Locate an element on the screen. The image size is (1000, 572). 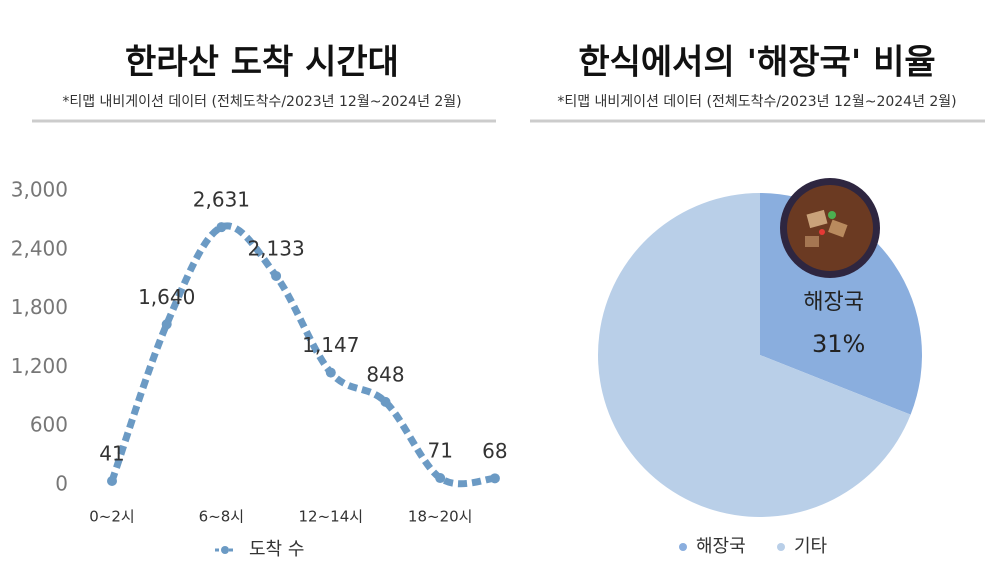
x-tick-label: 6~8시 is located at coordinates (221, 517).